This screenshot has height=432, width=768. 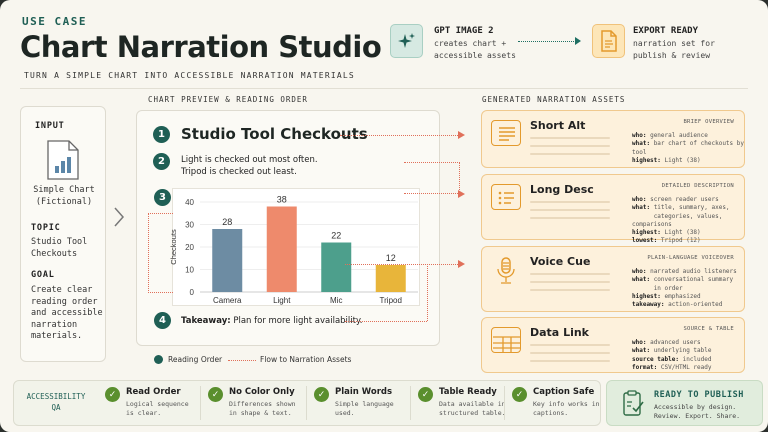 What do you see at coordinates (46, 228) in the screenshot?
I see `topic-heading: TOPIC` at bounding box center [46, 228].